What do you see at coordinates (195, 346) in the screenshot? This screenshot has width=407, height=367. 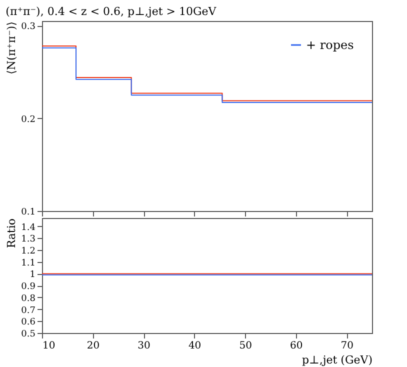 I see `x-tick-label: 40` at bounding box center [195, 346].